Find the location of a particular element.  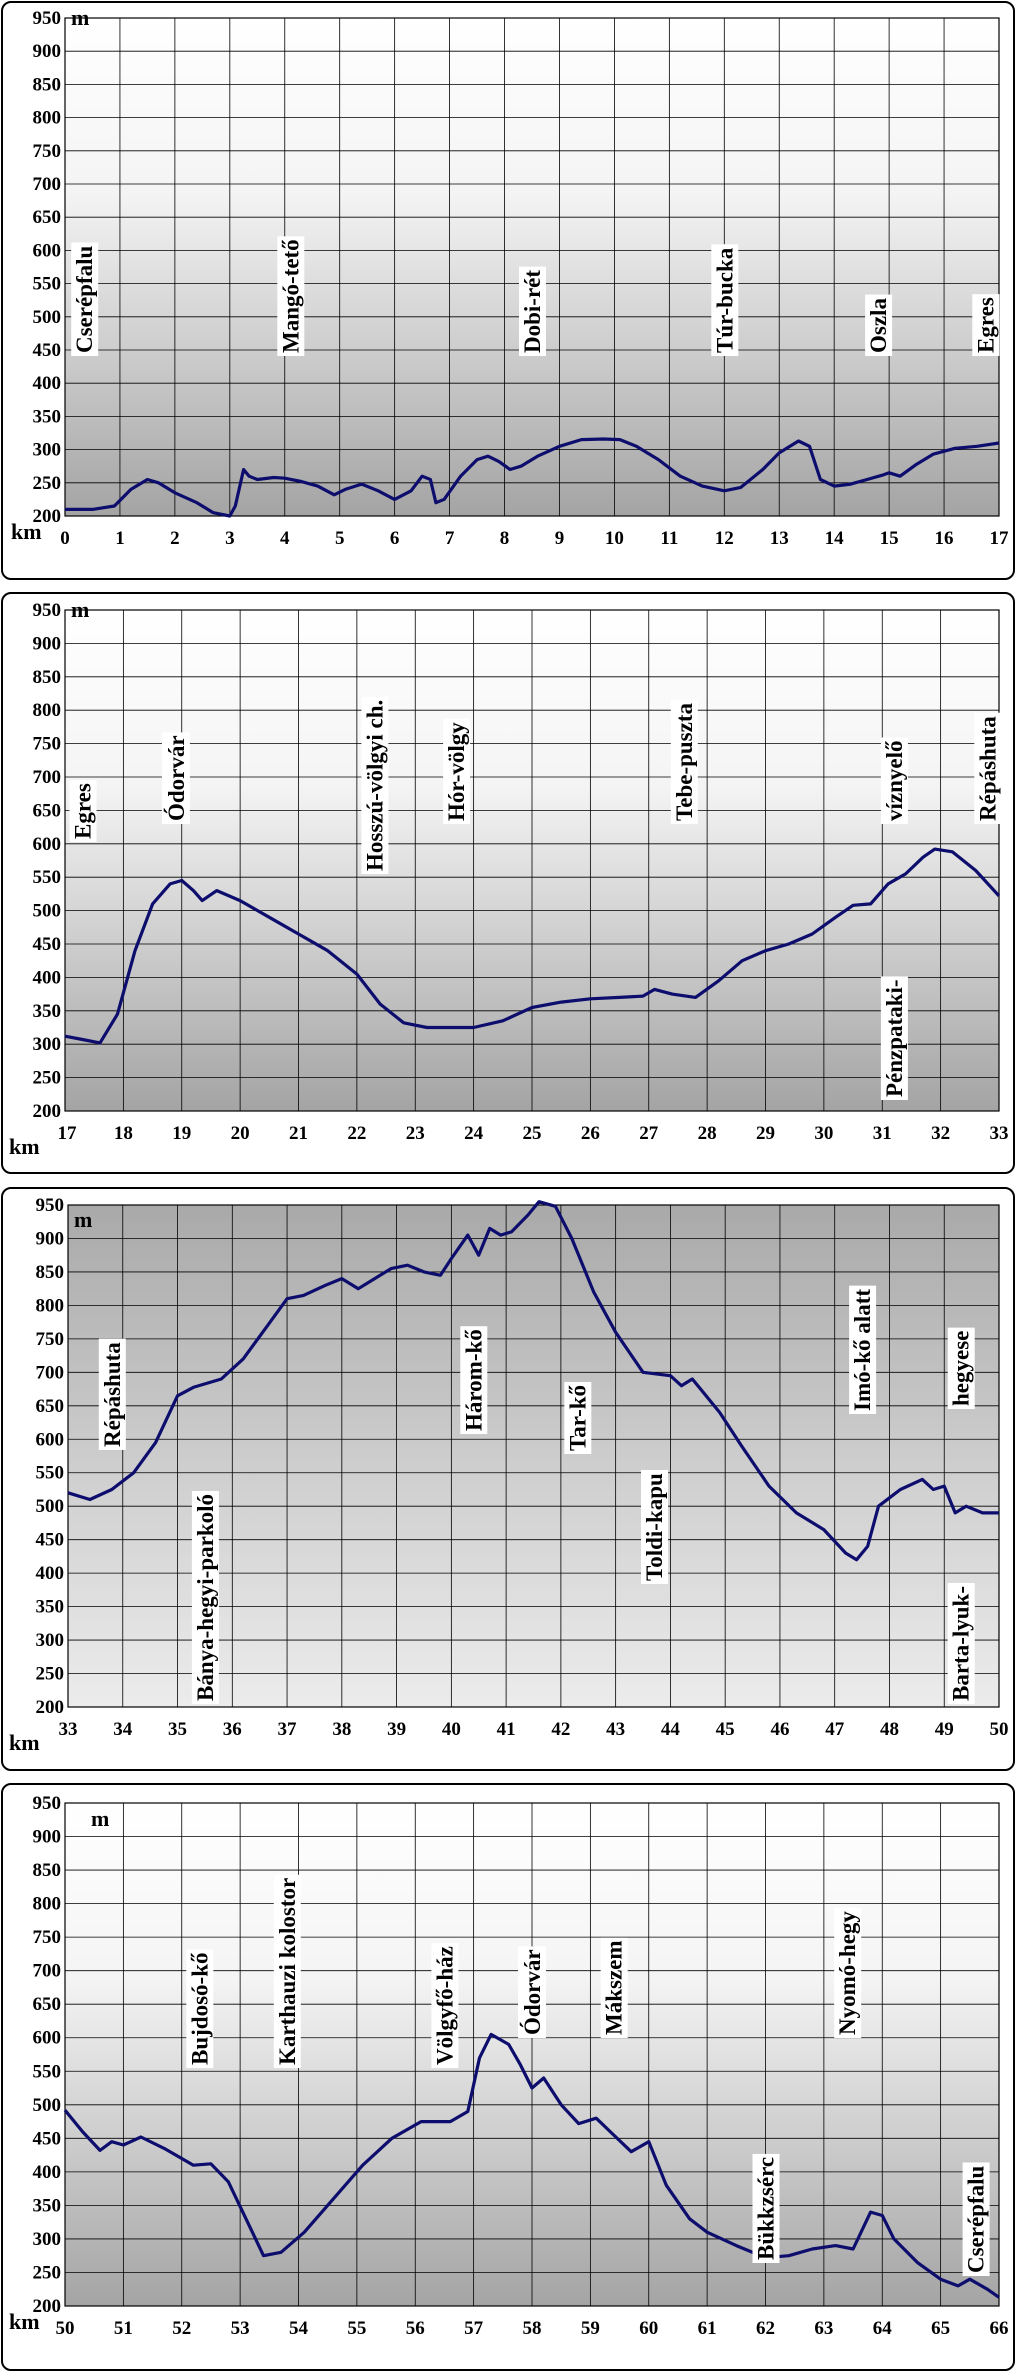

x-tick-label: 18 is located at coordinates (123, 1133).